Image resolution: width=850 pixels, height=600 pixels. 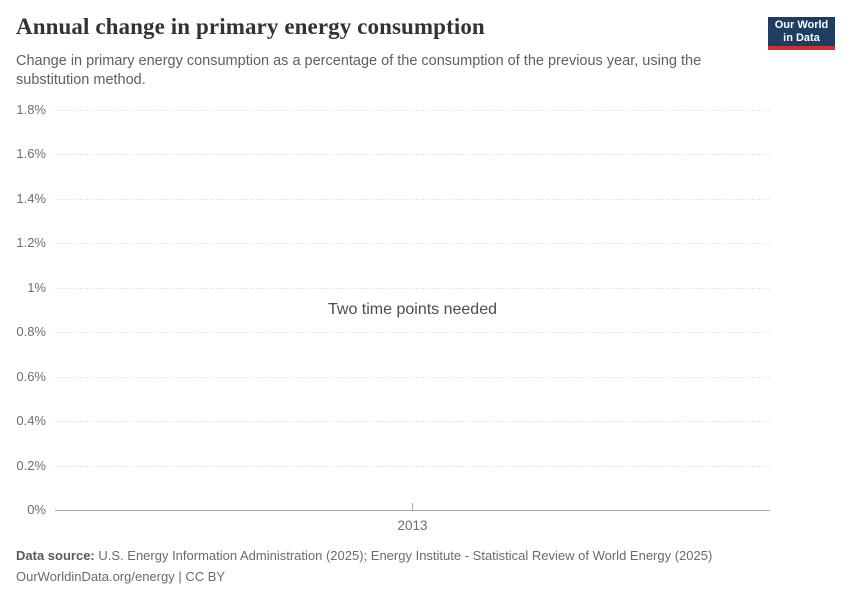 I want to click on y-tick-label: 1.2%, so click(x=31, y=243).